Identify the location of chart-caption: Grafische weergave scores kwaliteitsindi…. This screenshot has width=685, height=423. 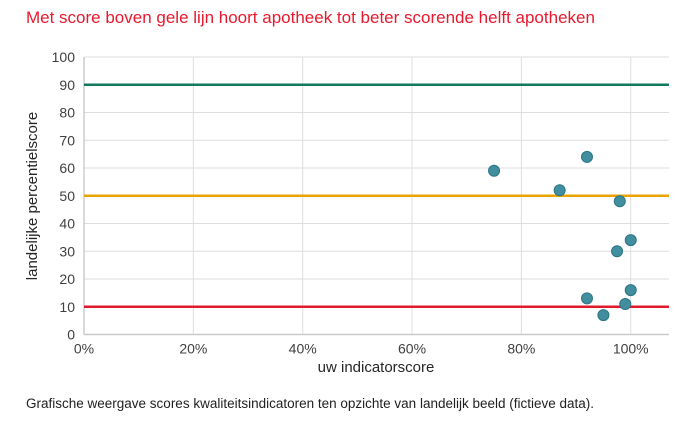
(310, 403).